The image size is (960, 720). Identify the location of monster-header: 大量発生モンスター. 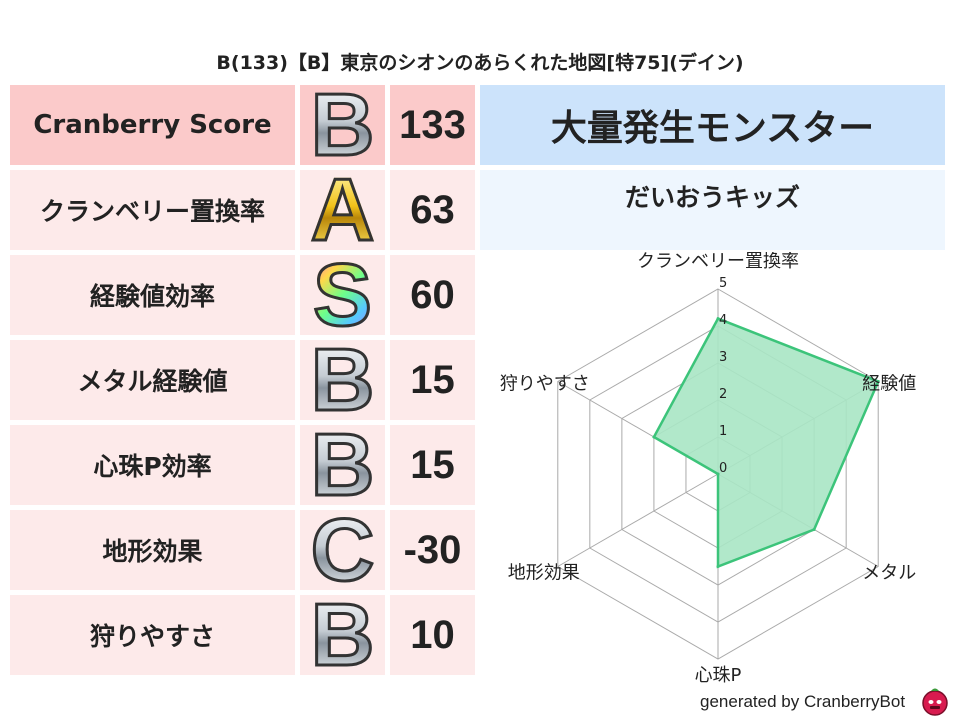
(712, 125).